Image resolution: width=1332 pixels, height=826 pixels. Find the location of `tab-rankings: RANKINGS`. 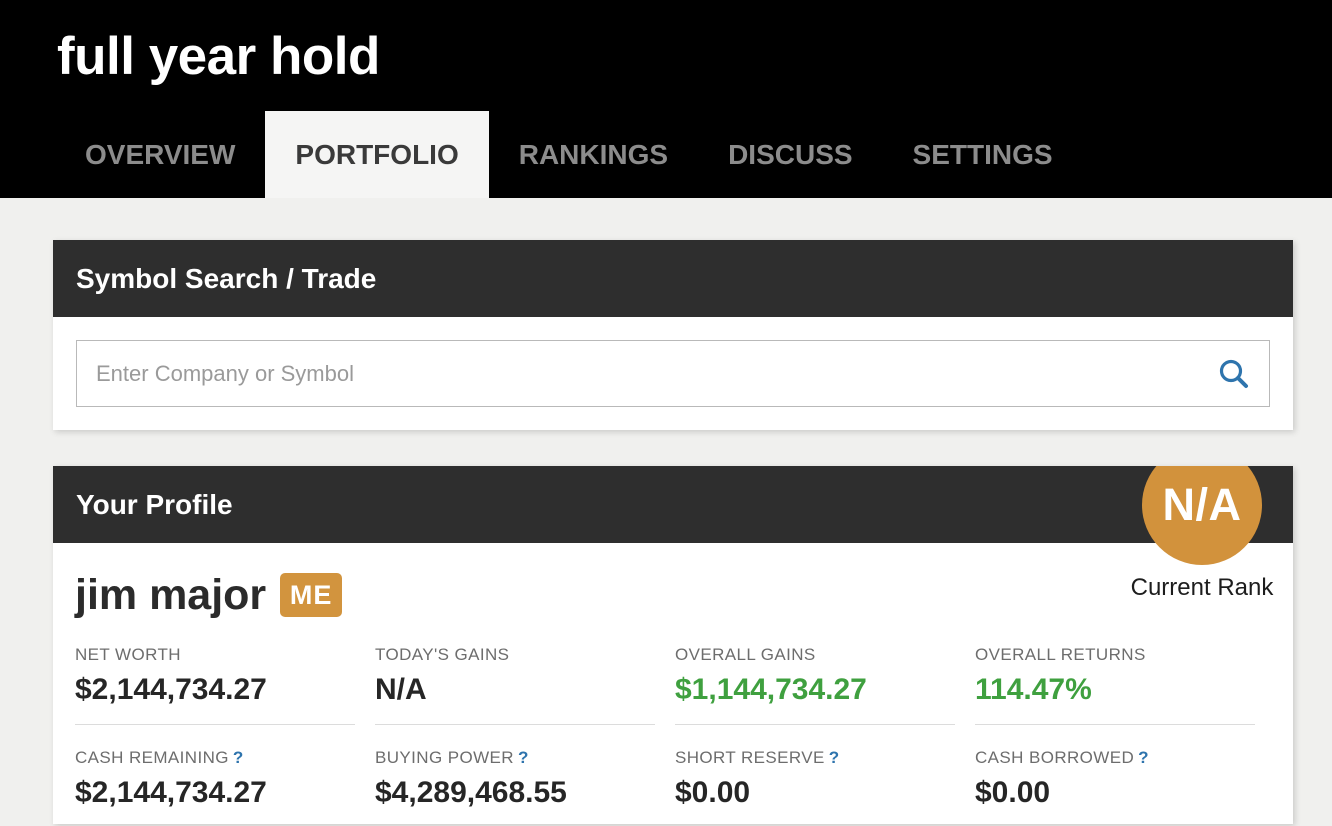

tab-rankings: RANKINGS is located at coordinates (593, 154).